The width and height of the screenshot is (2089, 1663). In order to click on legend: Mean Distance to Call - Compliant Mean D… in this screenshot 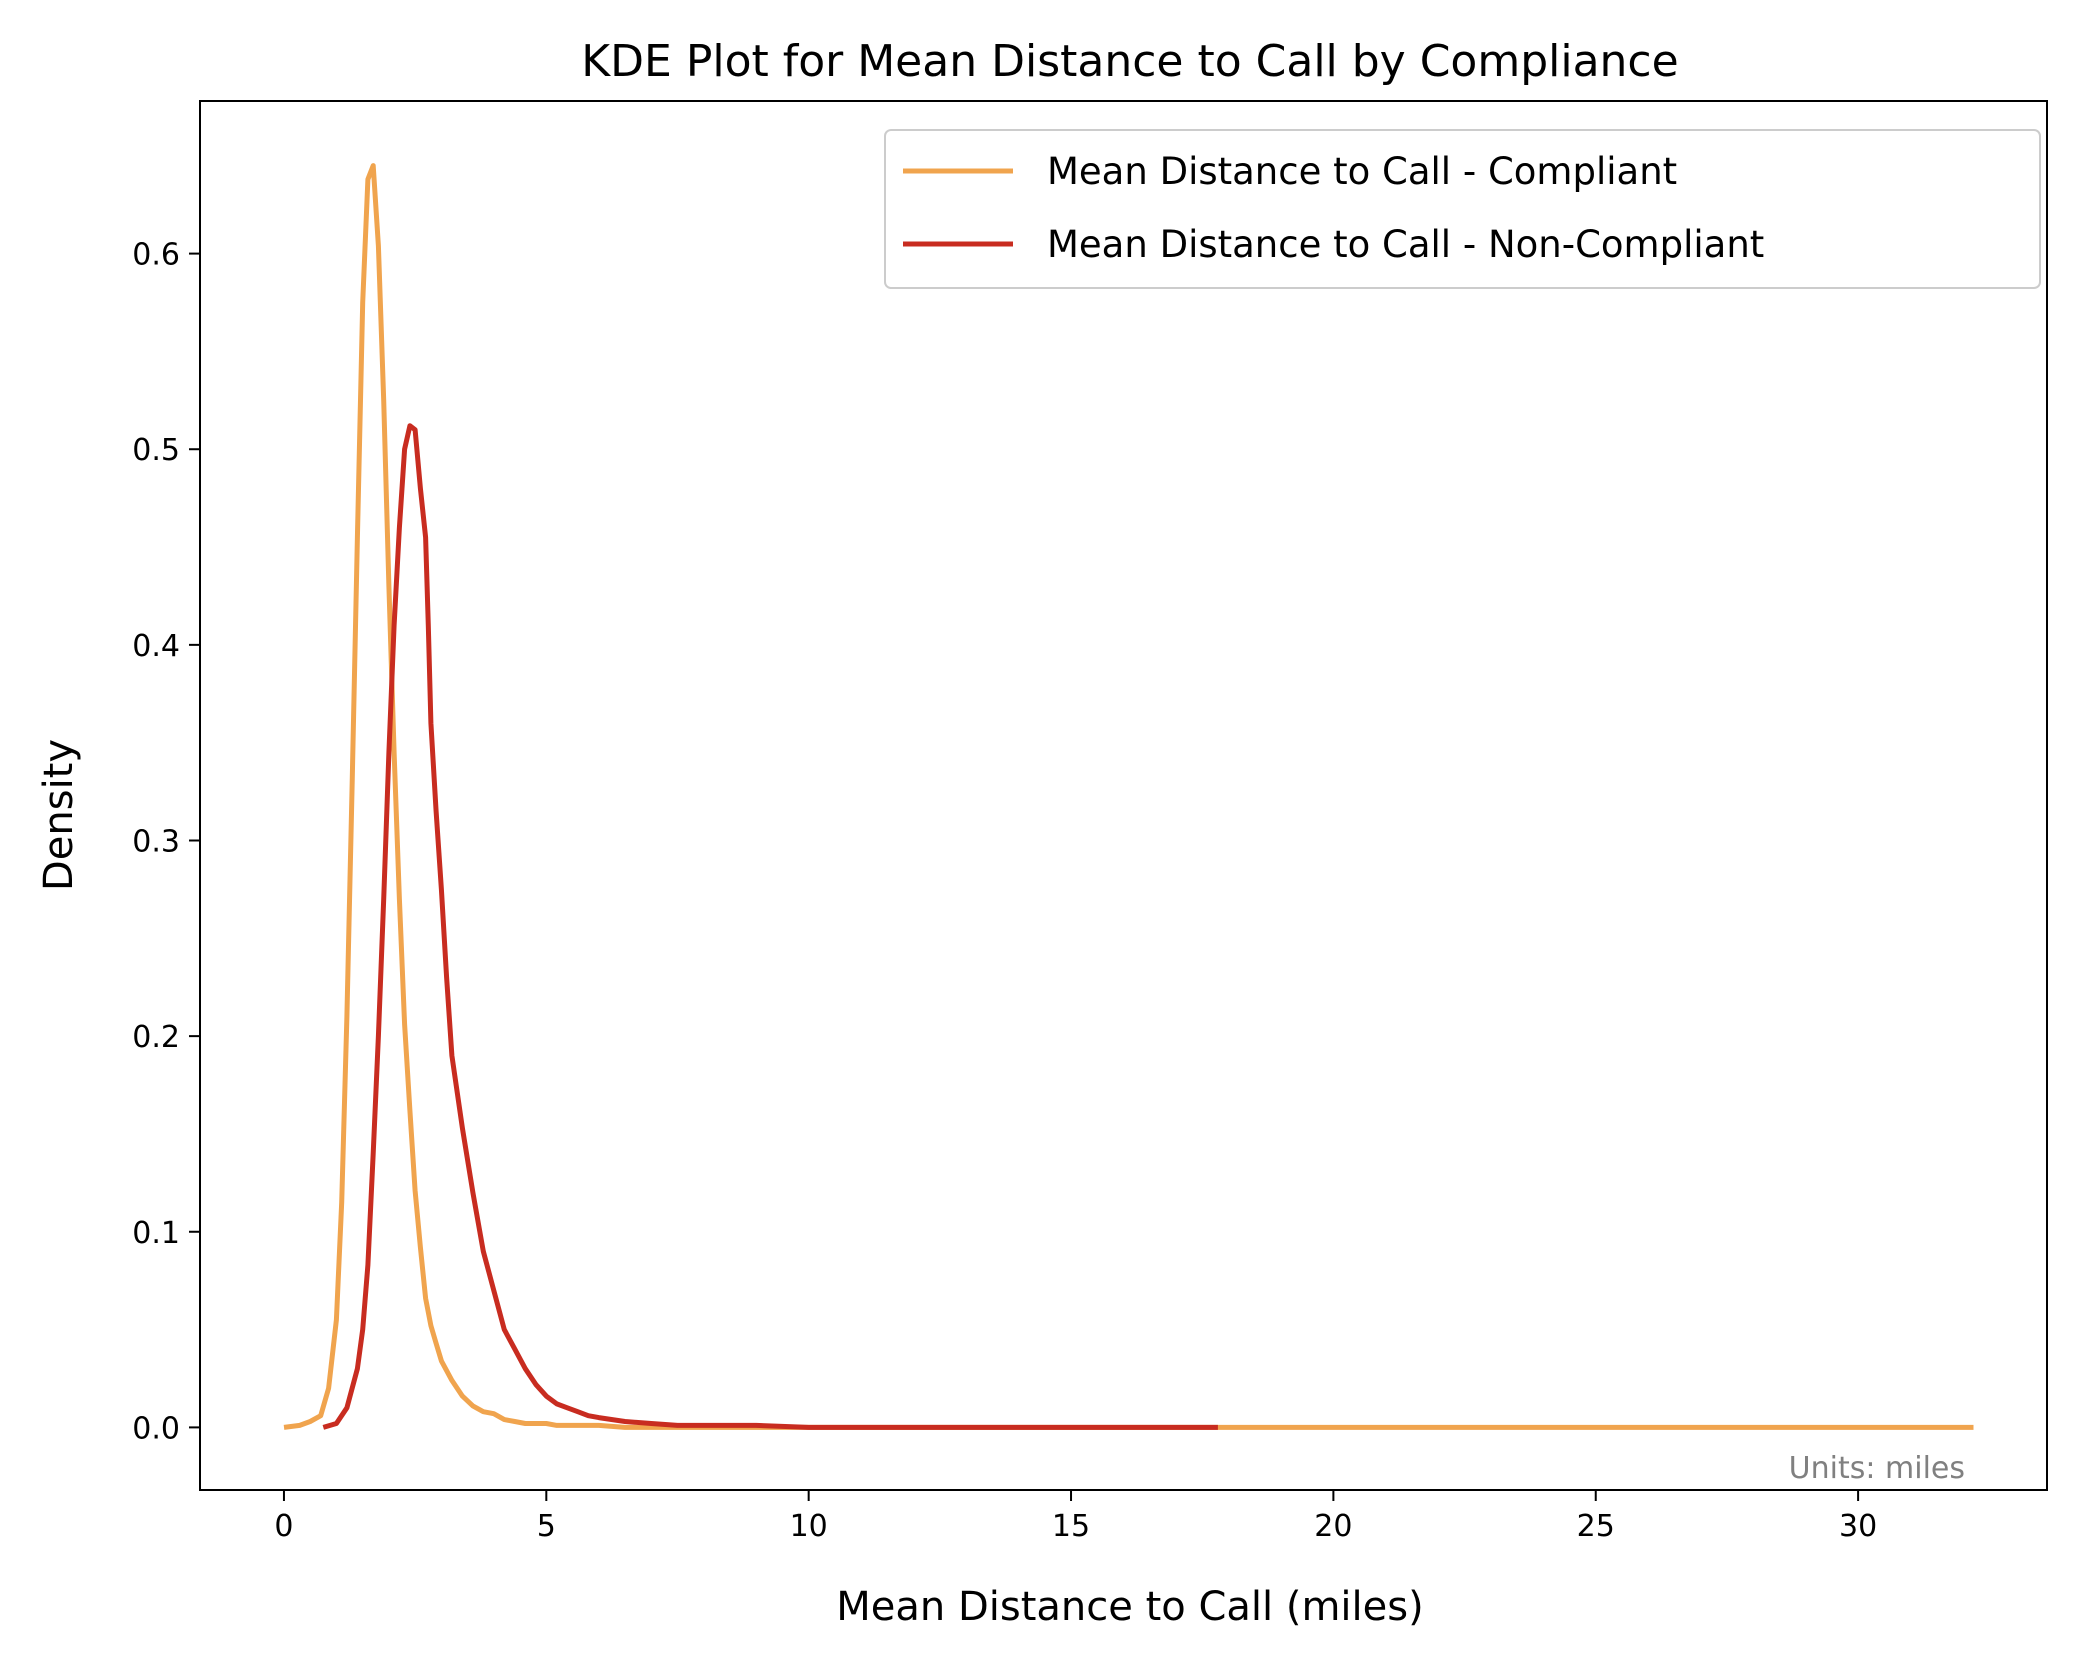, I will do `click(1462, 209)`.